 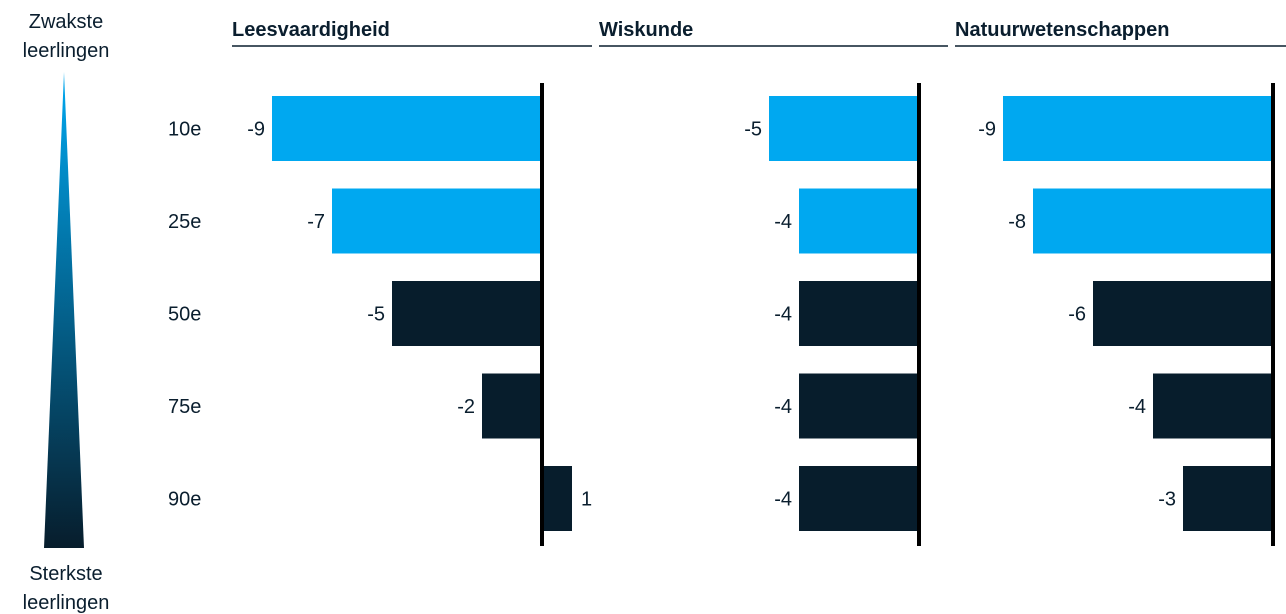 I want to click on panel-3-bar-25e, so click(x=1153, y=221).